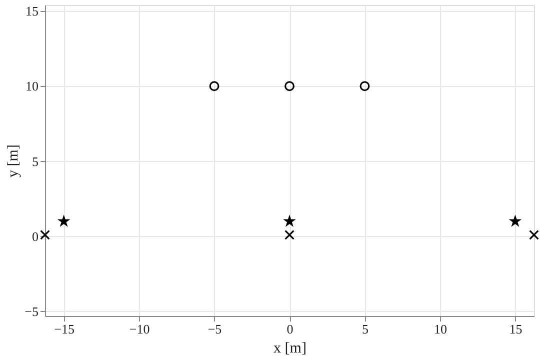 Image resolution: width=550 pixels, height=358 pixels. What do you see at coordinates (440, 329) in the screenshot?
I see `x-tick-label: 10` at bounding box center [440, 329].